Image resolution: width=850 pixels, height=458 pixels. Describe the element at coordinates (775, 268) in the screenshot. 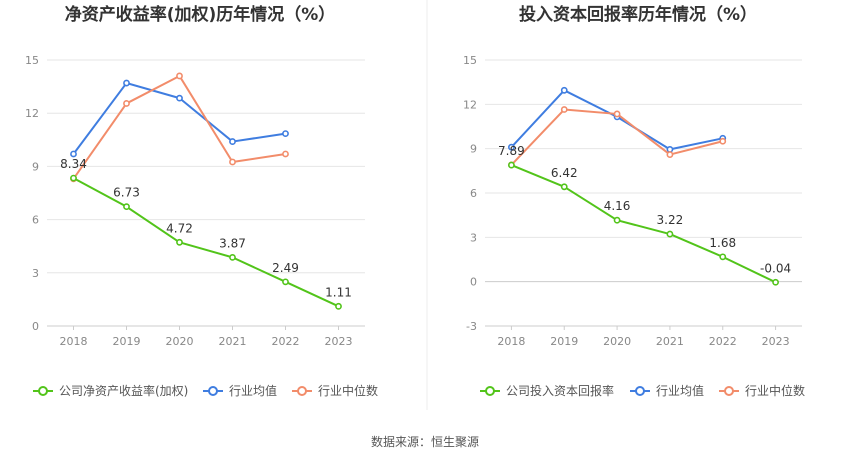

I see `roic-data-label: -0.04` at that location.